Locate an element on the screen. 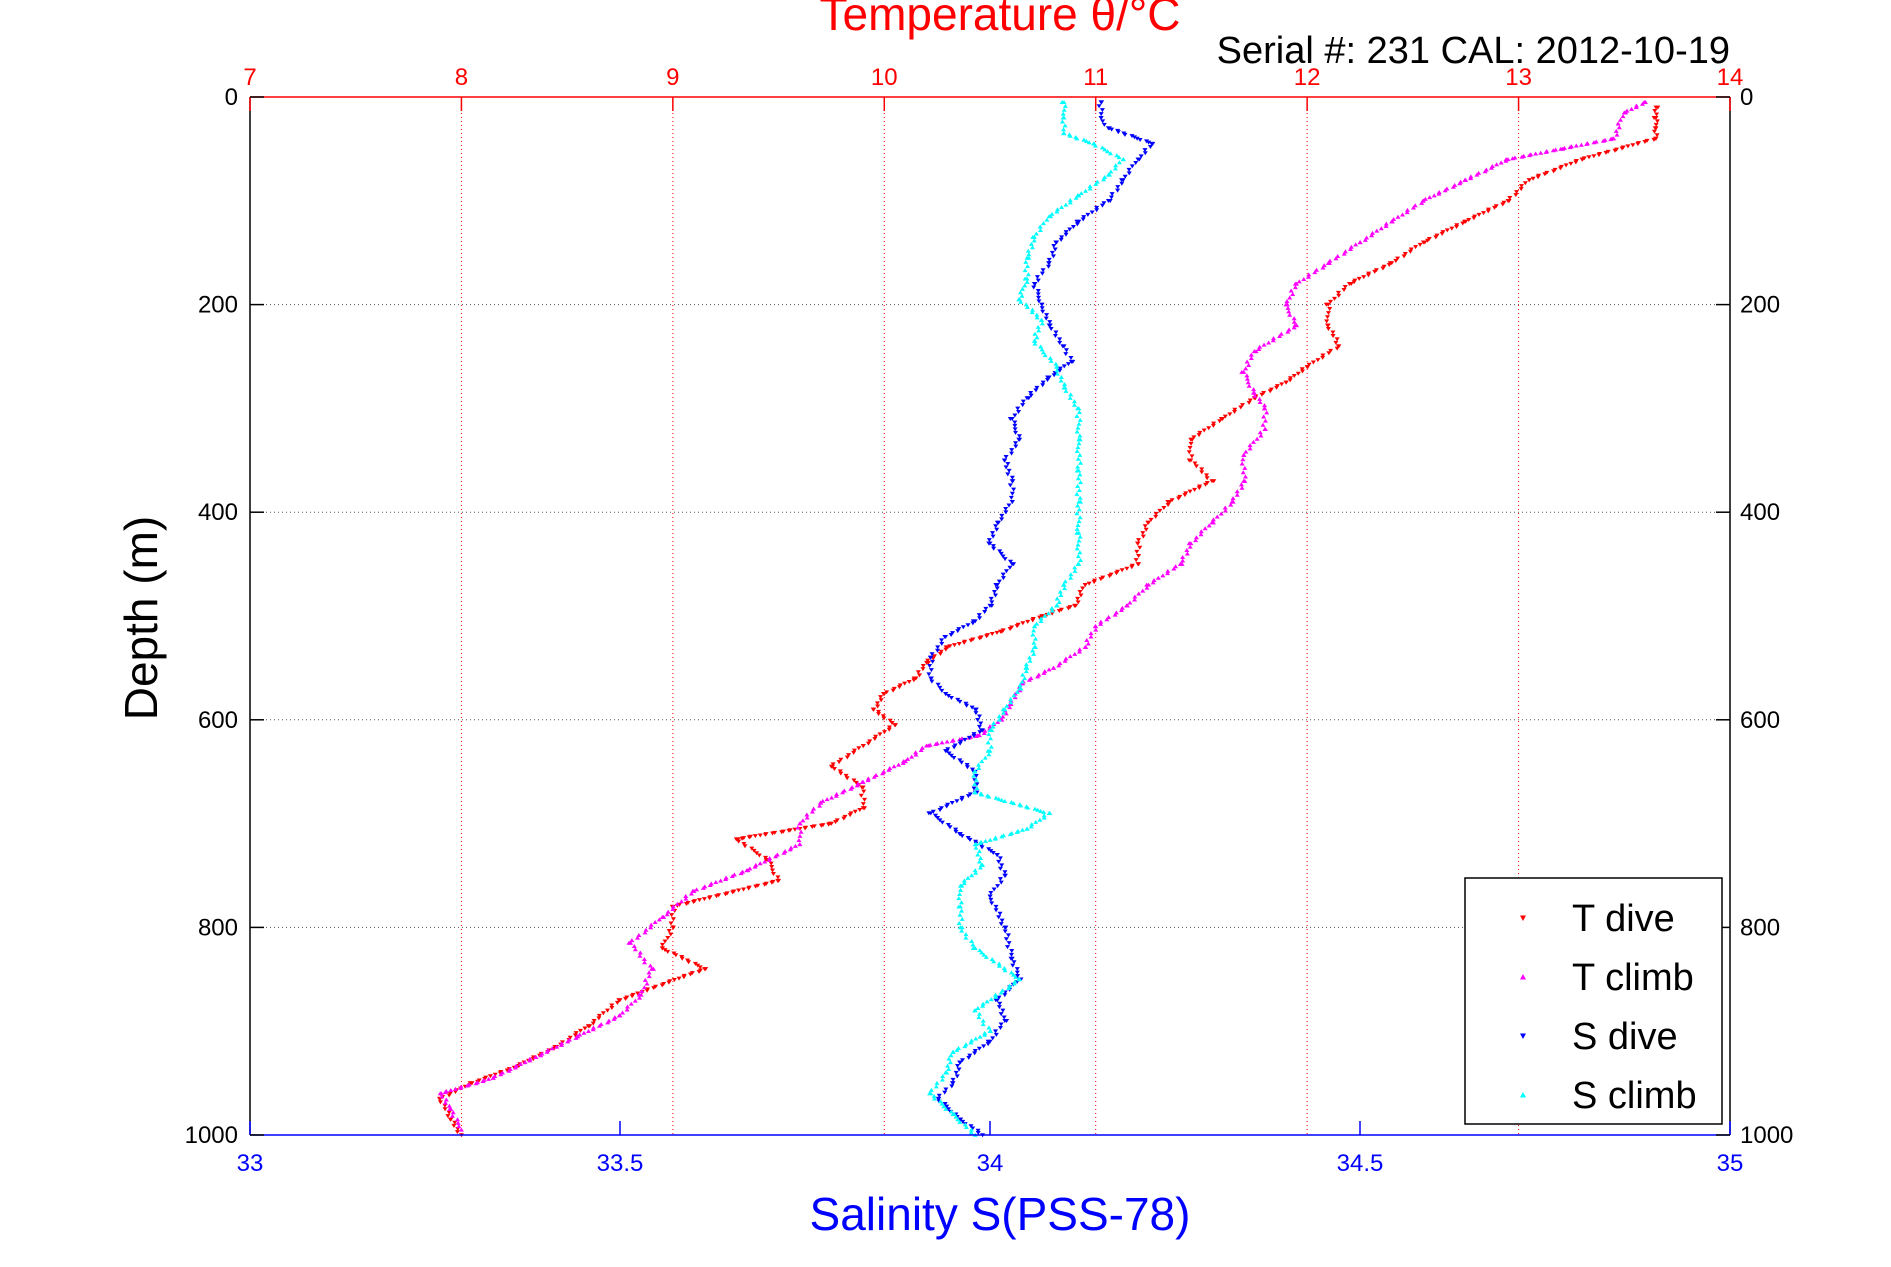 Image resolution: width=1891 pixels, height=1267 pixels. legend: T dive T climb S dive S climb is located at coordinates (1593, 1001).